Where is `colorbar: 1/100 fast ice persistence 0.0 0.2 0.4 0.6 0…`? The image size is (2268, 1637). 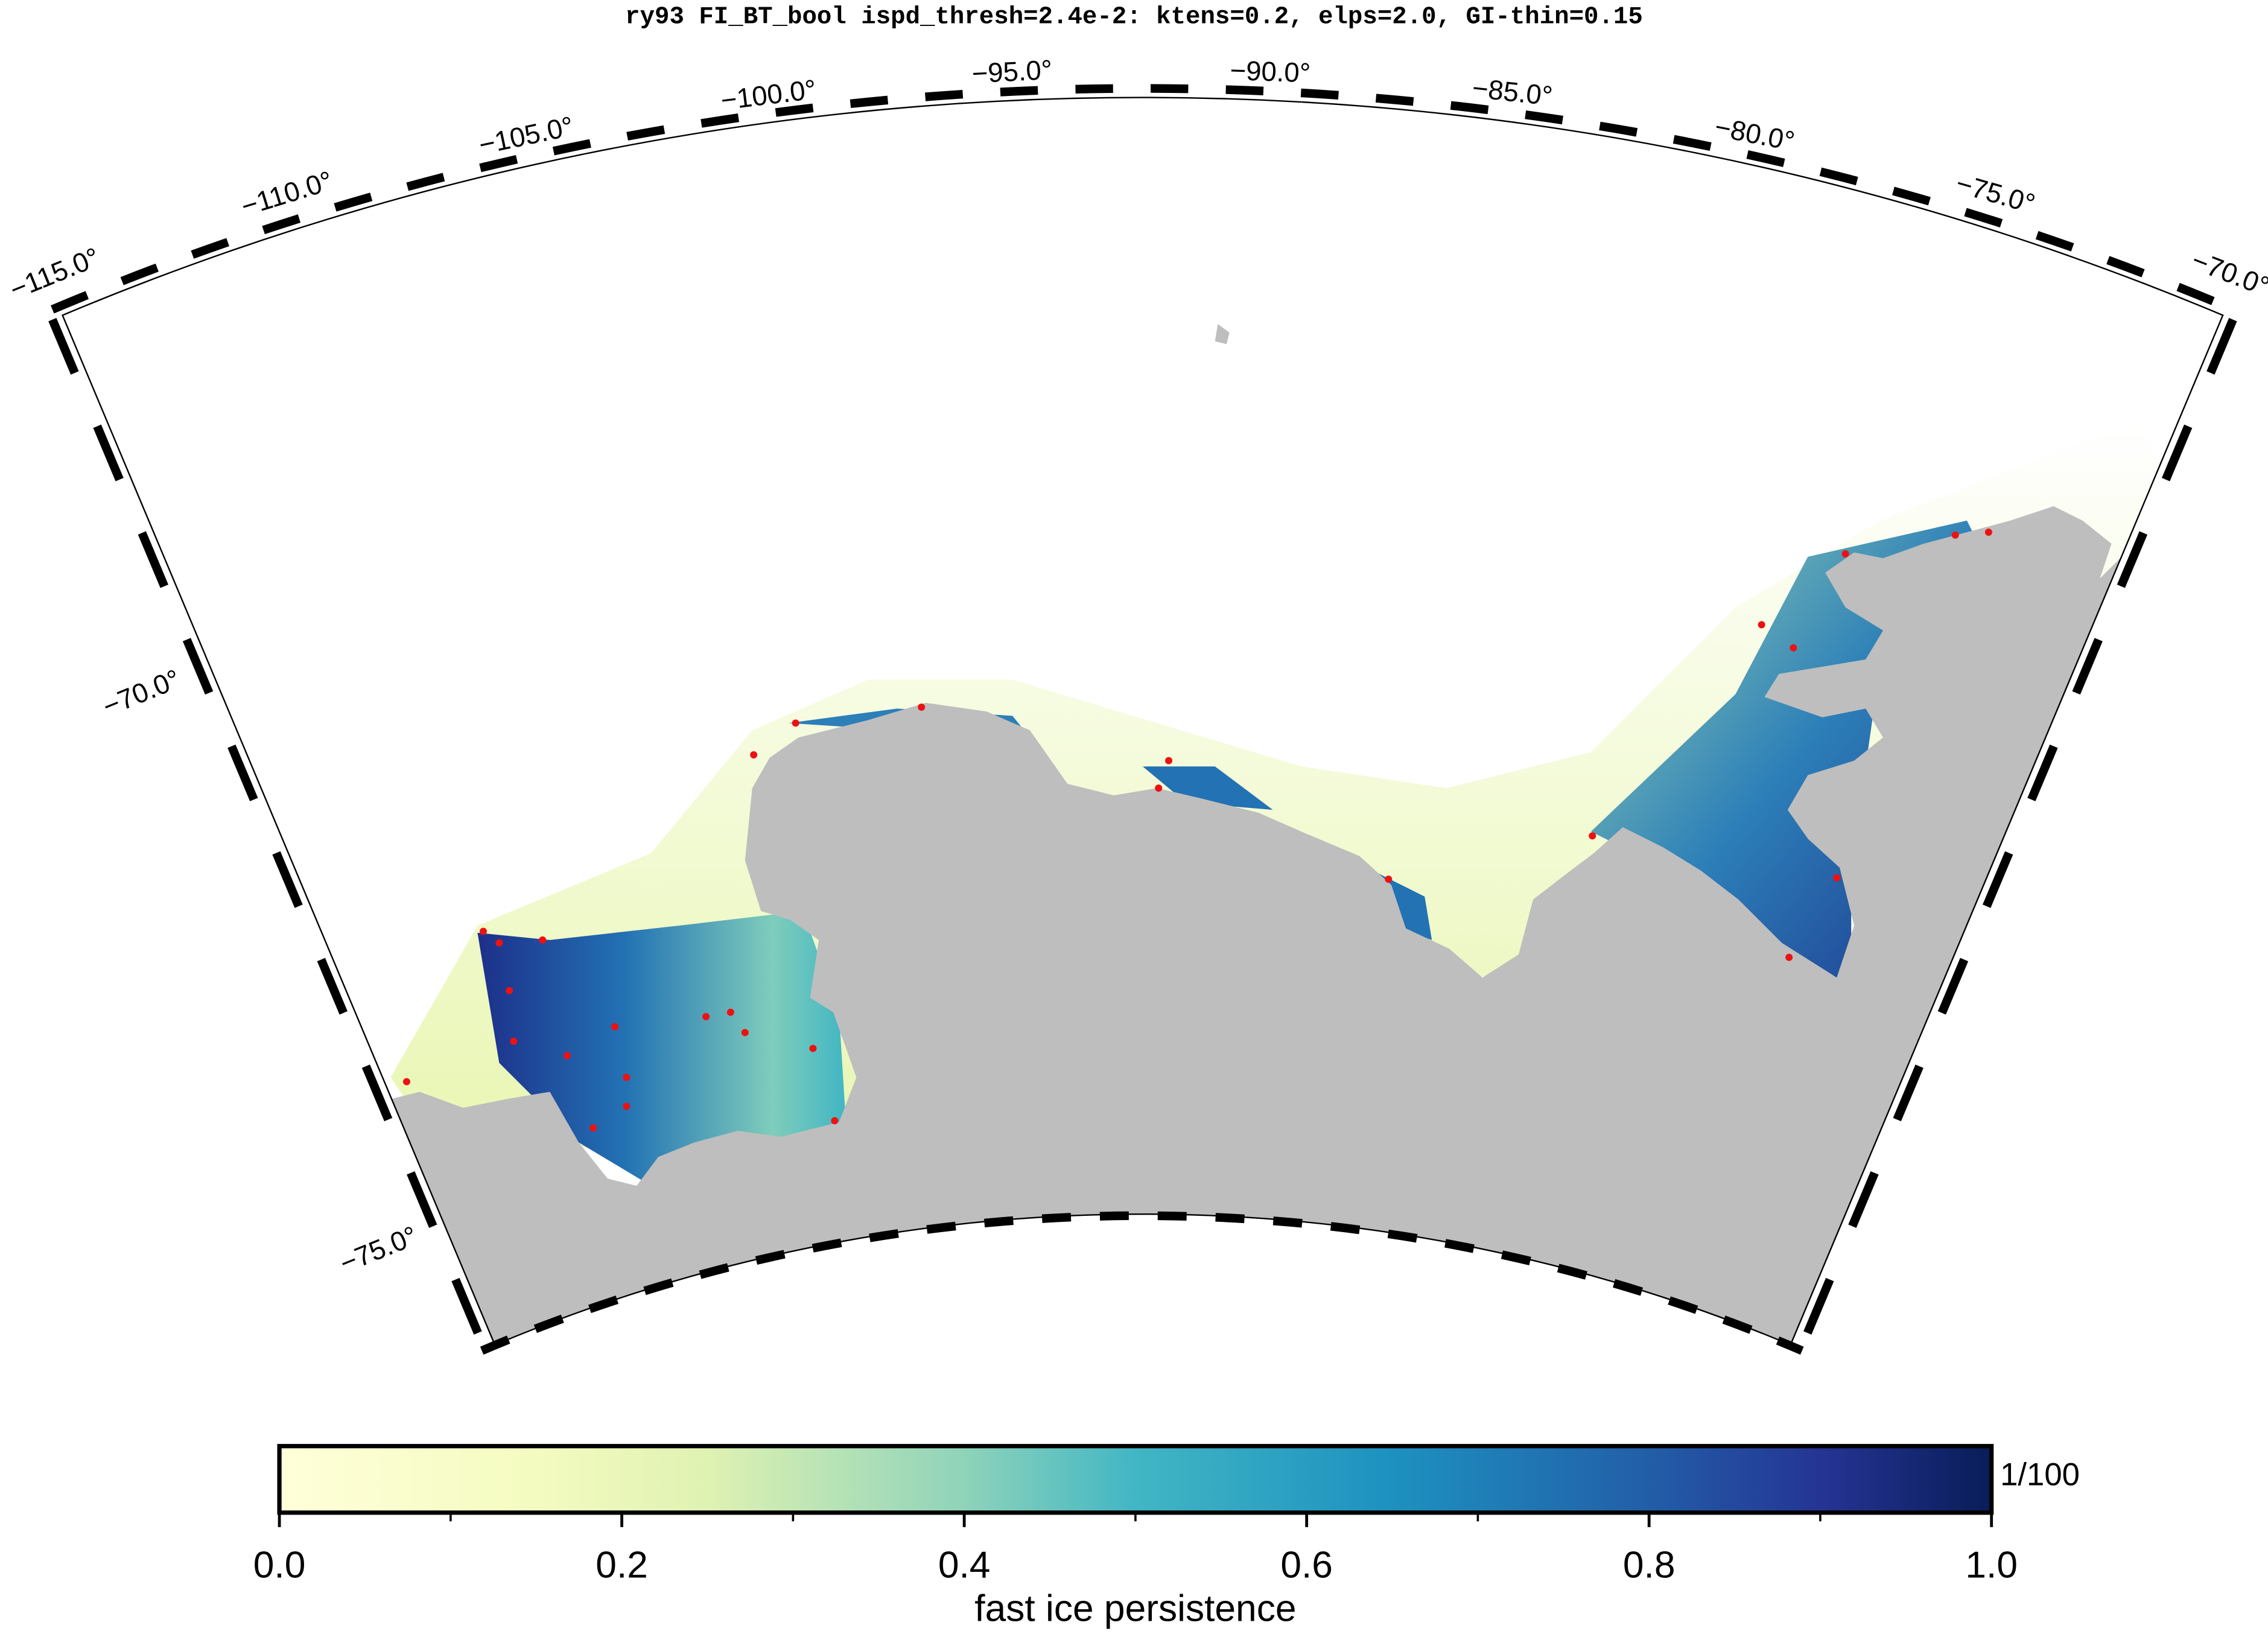
colorbar: 1/100 fast ice persistence 0.0 0.2 0.4 0.6 0… is located at coordinates (1167, 1537).